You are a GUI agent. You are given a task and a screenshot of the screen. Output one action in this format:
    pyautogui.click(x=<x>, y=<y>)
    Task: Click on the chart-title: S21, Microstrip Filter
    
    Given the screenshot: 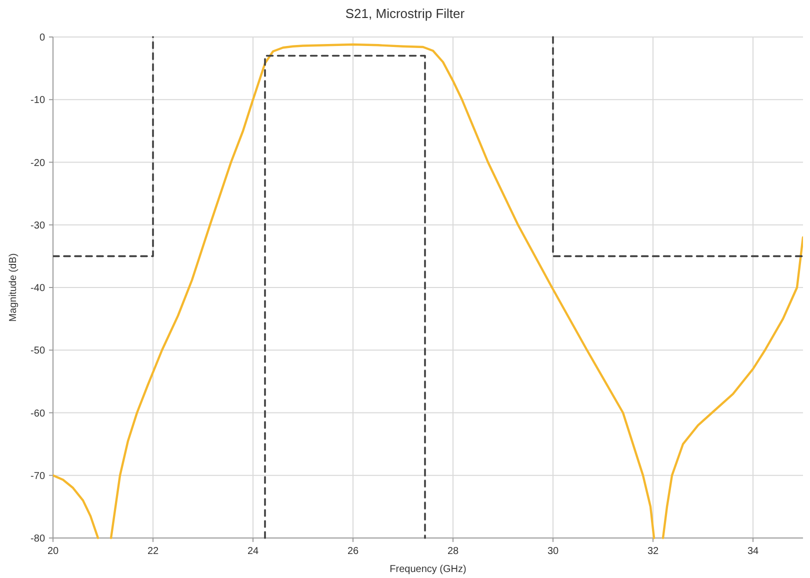 What is the action you would take?
    pyautogui.click(x=405, y=13)
    